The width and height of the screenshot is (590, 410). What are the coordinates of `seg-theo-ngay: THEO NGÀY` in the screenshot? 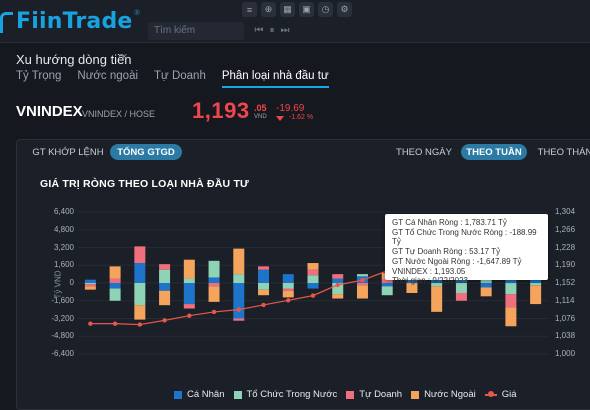 It's located at (424, 152).